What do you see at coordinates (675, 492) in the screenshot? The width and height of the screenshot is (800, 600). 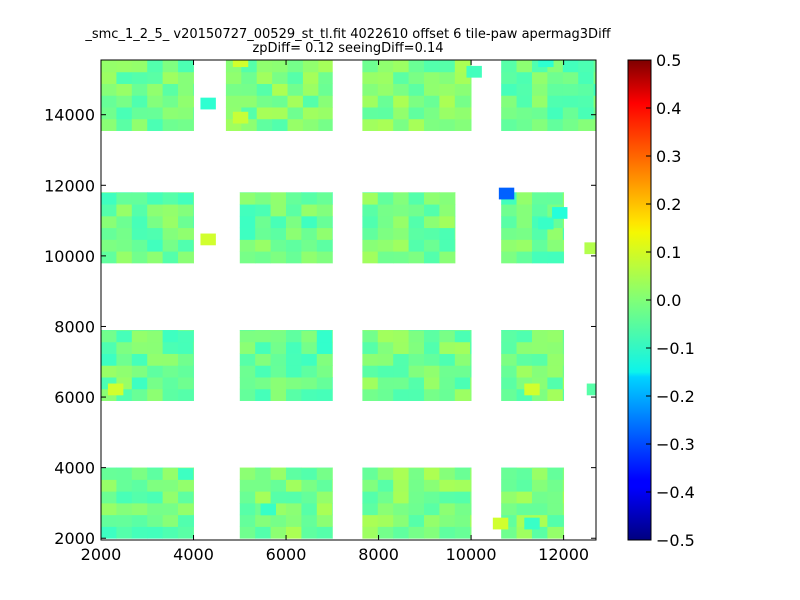 I see `colorbar-tick-label: −0.4` at bounding box center [675, 492].